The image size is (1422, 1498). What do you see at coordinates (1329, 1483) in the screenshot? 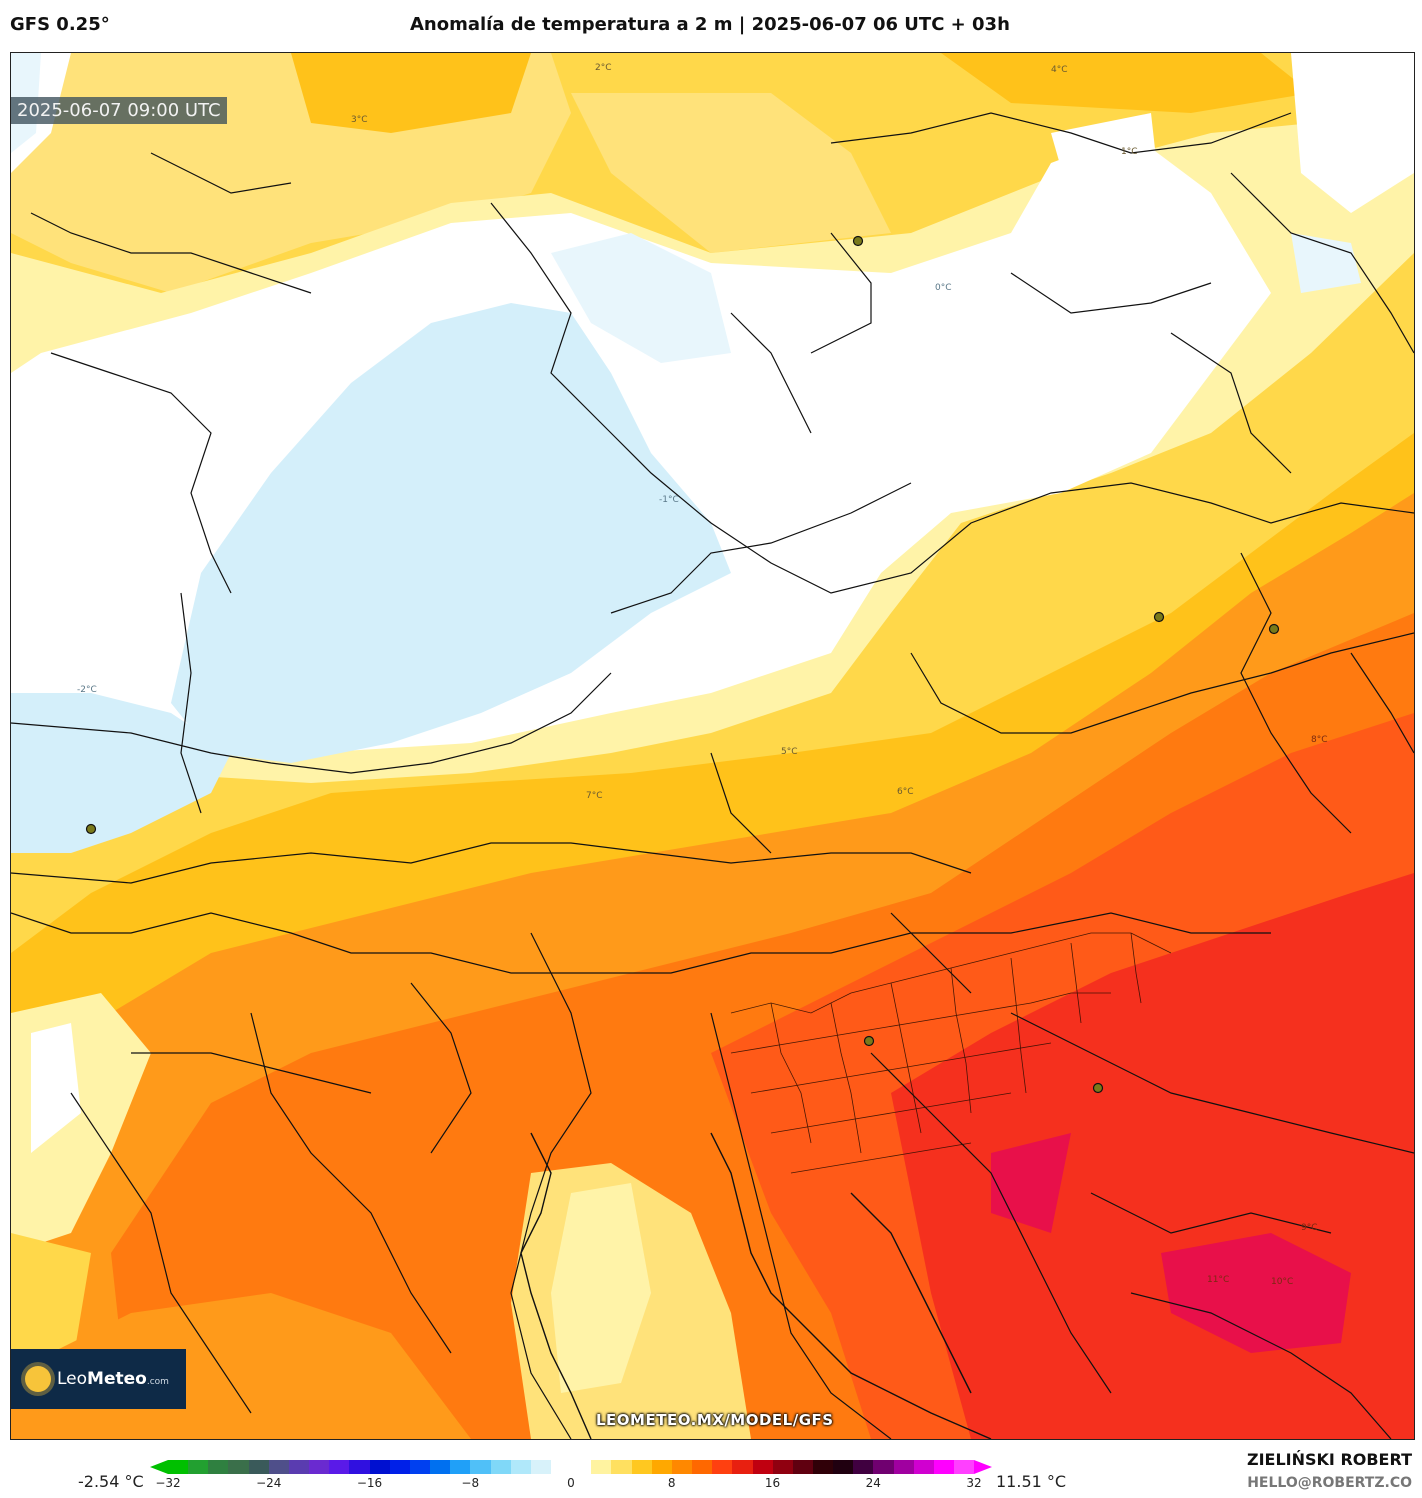
I see `author-email: HELLO@ROBERTZ.CO` at bounding box center [1329, 1483].